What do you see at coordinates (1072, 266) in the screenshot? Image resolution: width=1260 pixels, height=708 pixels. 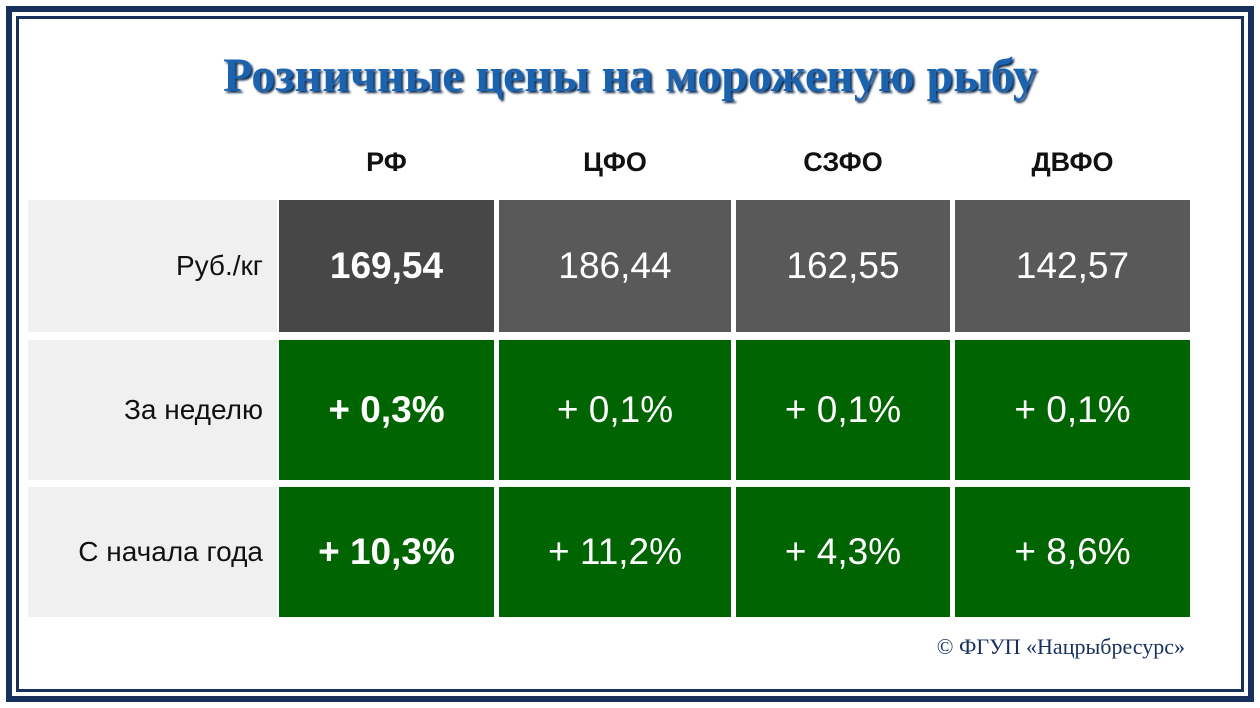 I see `value-cell: 142,57` at bounding box center [1072, 266].